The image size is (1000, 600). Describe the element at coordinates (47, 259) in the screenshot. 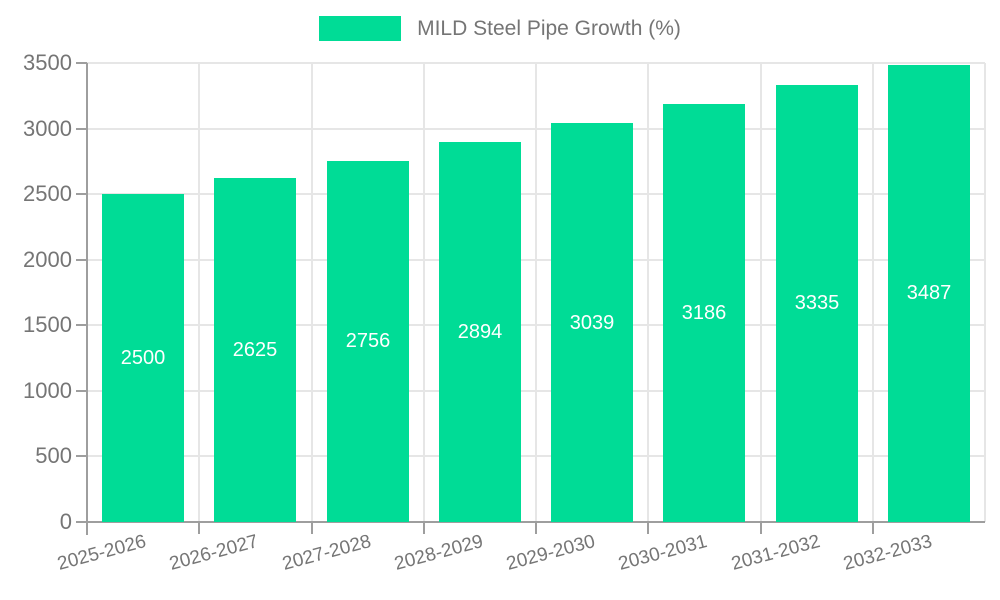

I see `y-tick-label: 2000` at that location.